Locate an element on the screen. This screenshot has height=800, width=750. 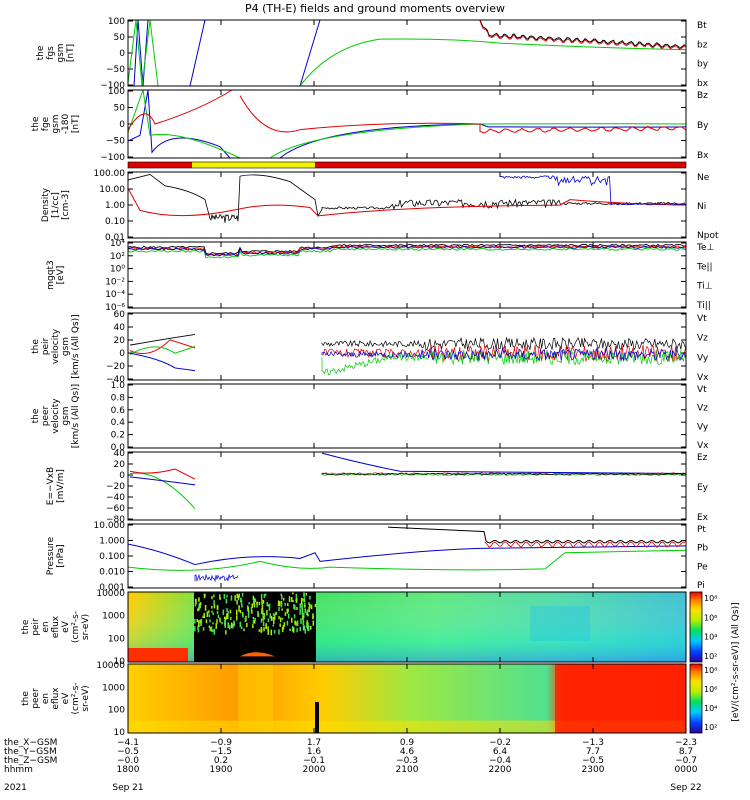
ytick-label: 0.6 is located at coordinates (118, 411).